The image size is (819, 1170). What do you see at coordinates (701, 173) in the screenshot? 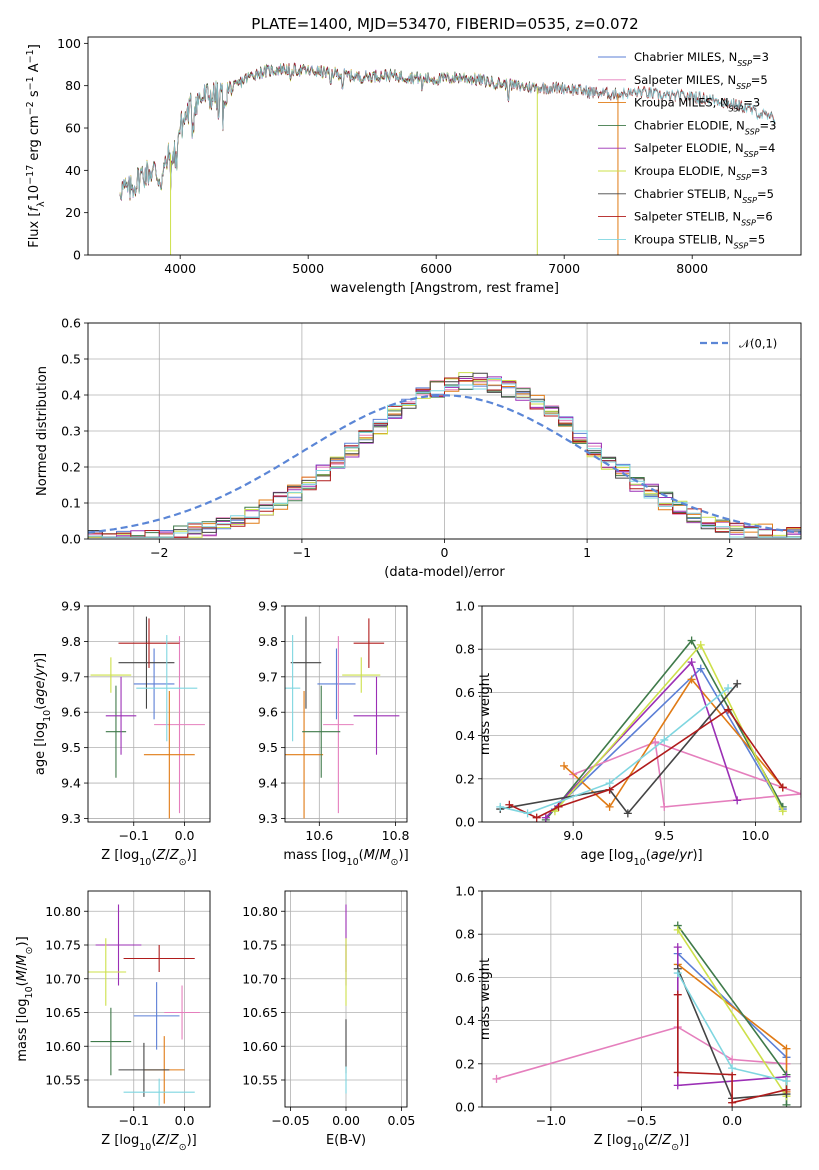
I see `legend-entry-kroupa-elodie: Kroupa ELODIE, NSSP=3` at bounding box center [701, 173].